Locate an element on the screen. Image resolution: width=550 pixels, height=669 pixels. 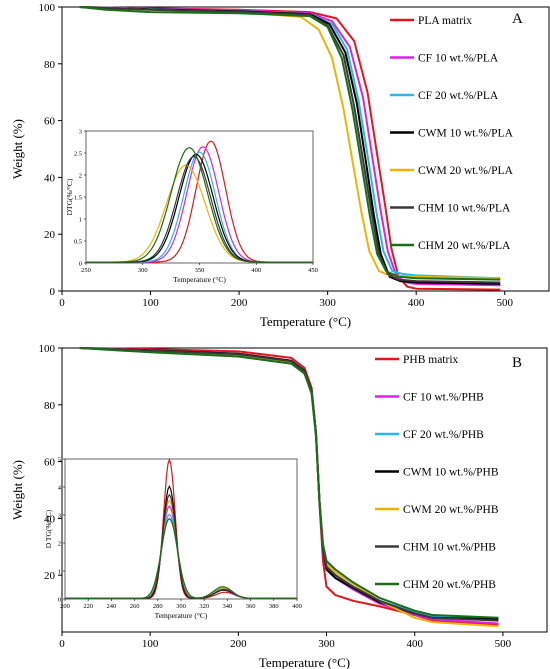
inset-y-tick-label: 1.5 is located at coordinates (78, 198).